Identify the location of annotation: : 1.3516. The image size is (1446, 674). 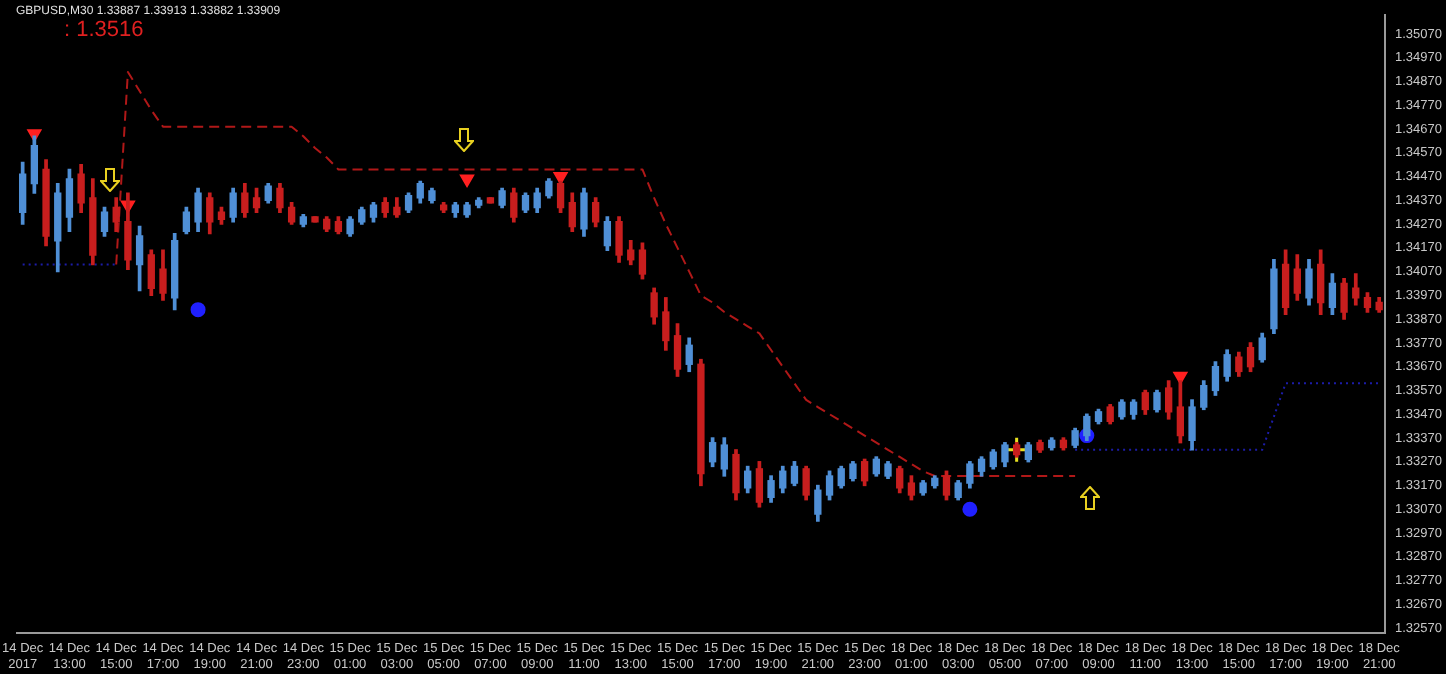
(104, 30).